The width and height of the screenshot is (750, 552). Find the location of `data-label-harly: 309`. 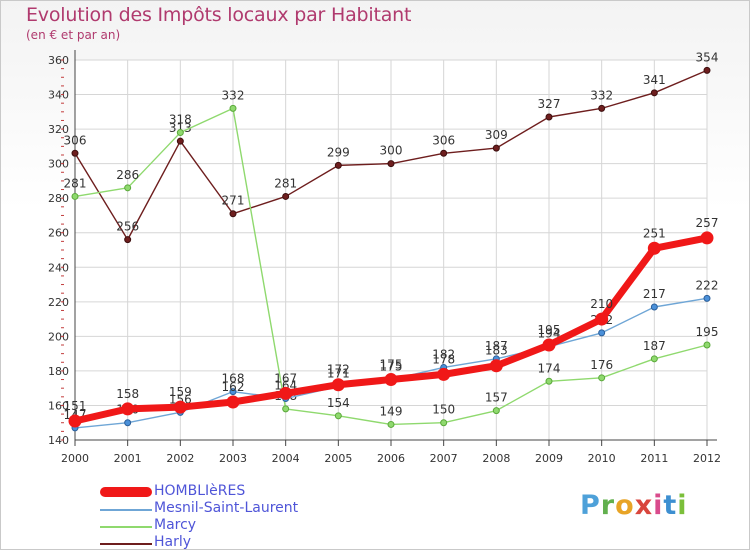

data-label-harly: 309 is located at coordinates (496, 135).